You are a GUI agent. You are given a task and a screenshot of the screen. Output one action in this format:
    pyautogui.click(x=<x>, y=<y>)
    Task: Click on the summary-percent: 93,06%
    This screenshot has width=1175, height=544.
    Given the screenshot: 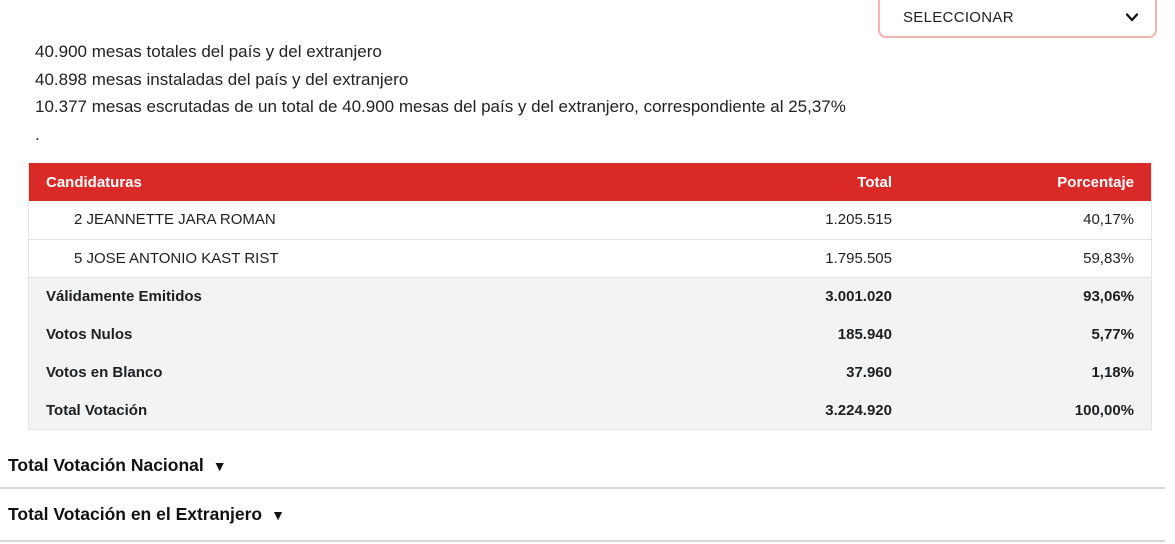 What is the action you would take?
    pyautogui.click(x=1108, y=296)
    